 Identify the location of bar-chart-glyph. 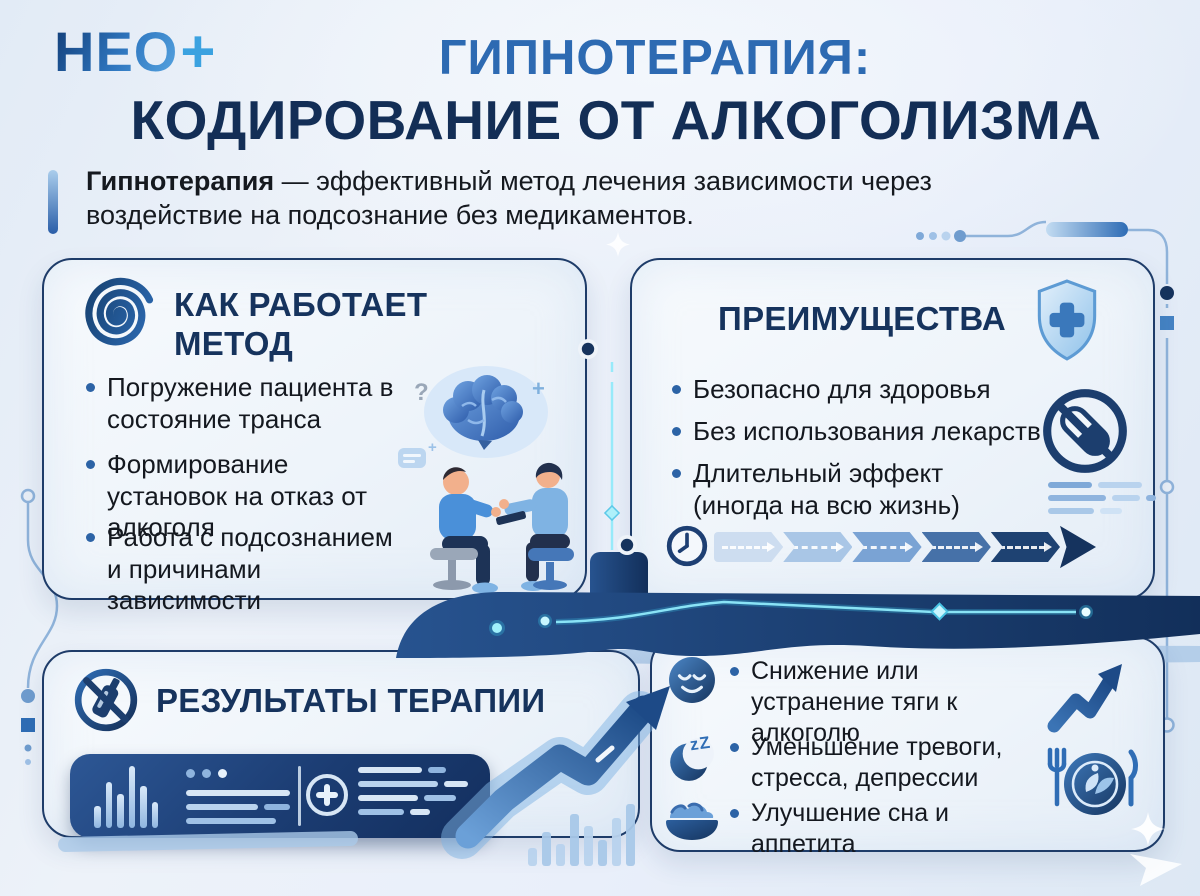
(126, 797).